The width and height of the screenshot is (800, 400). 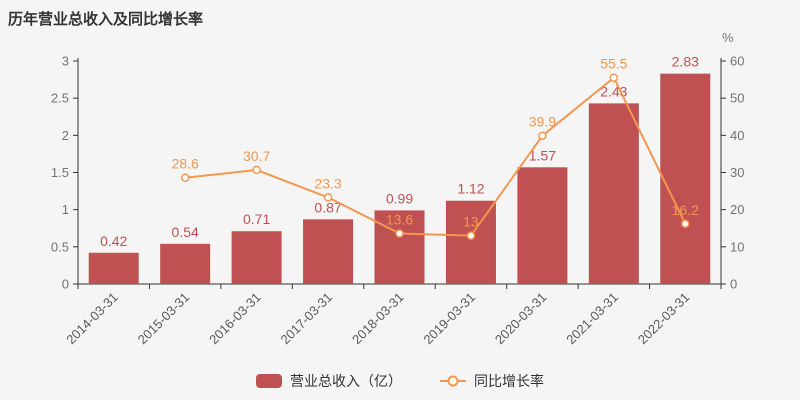 I want to click on line-value-label: 13, so click(x=471, y=222).